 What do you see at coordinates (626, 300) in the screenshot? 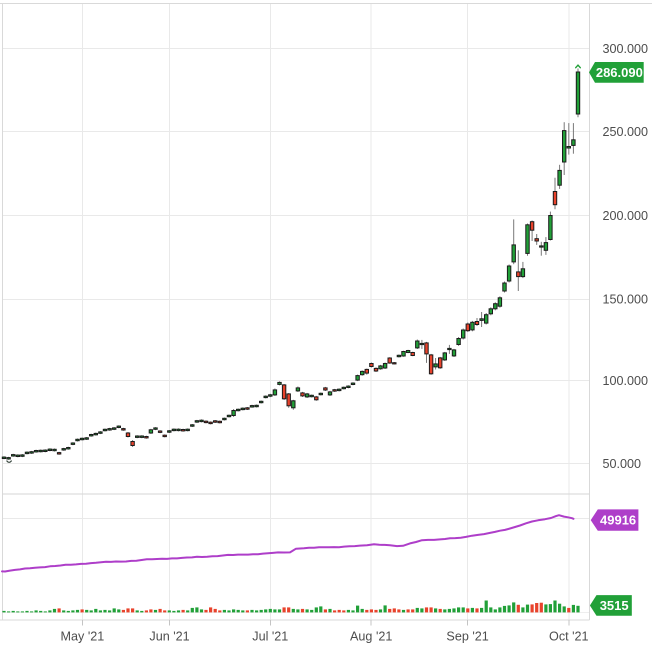
I see `svg-text: 150.000` at bounding box center [626, 300].